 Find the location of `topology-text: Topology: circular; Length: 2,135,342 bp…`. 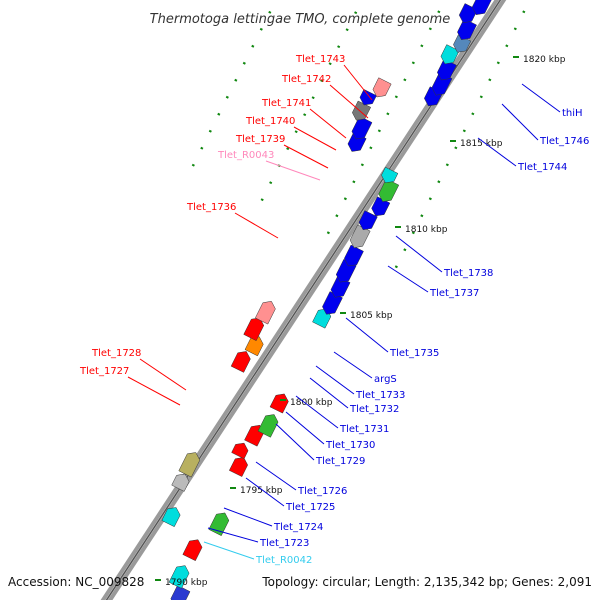

topology-text: Topology: circular; Length: 2,135,342 bp… is located at coordinates (426, 582).